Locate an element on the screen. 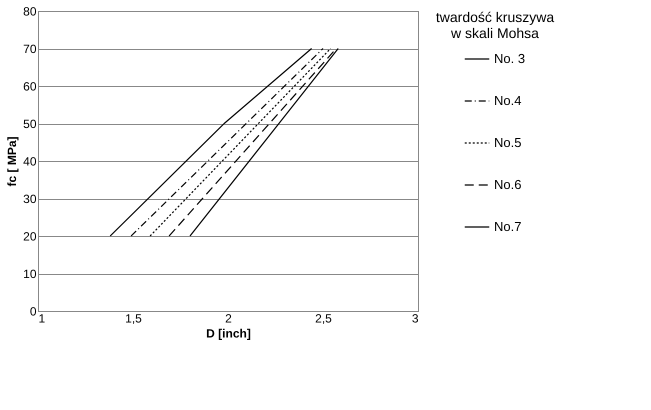  legend-label: No. 3 is located at coordinates (510, 58).